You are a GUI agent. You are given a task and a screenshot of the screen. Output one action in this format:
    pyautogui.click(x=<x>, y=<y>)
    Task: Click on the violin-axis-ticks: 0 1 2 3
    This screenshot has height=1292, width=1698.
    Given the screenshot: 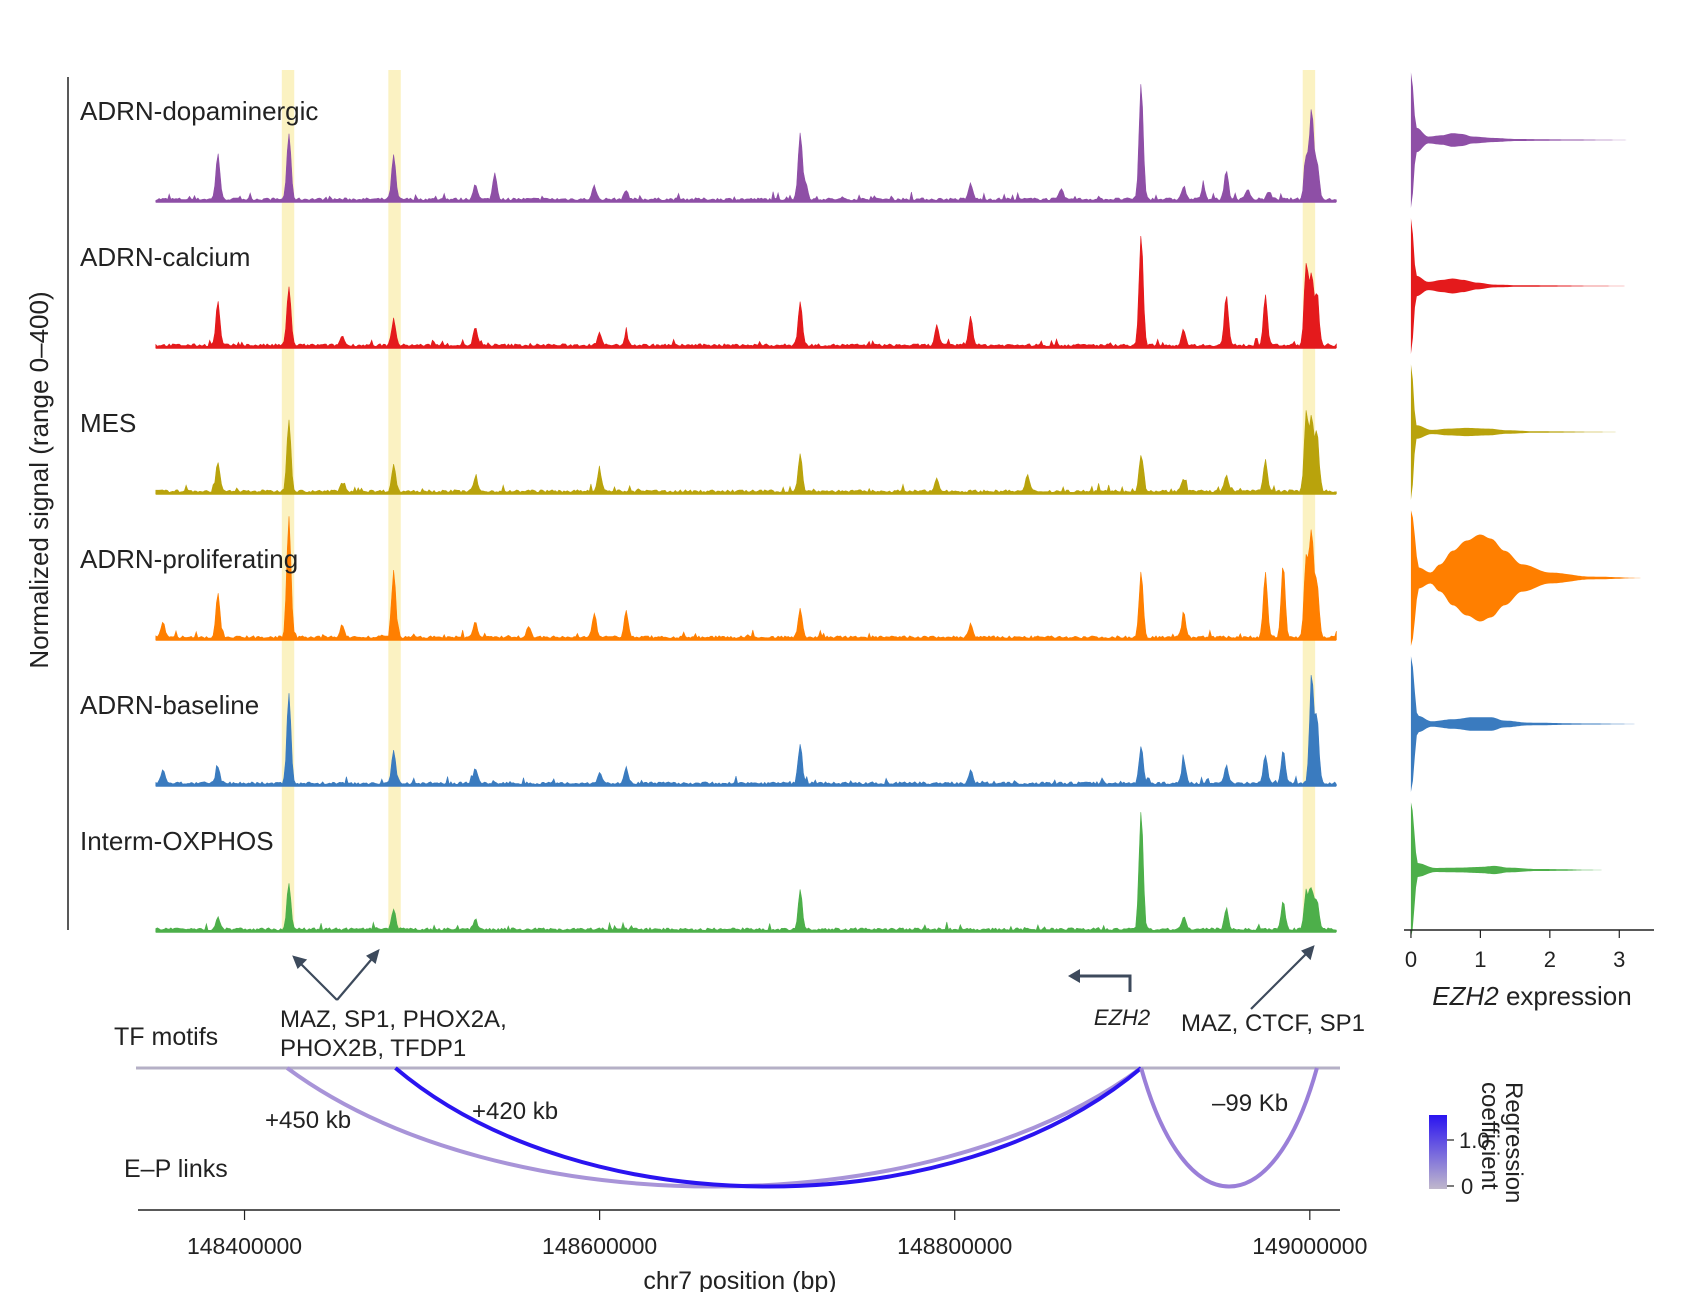 What is the action you would take?
    pyautogui.click(x=1515, y=951)
    